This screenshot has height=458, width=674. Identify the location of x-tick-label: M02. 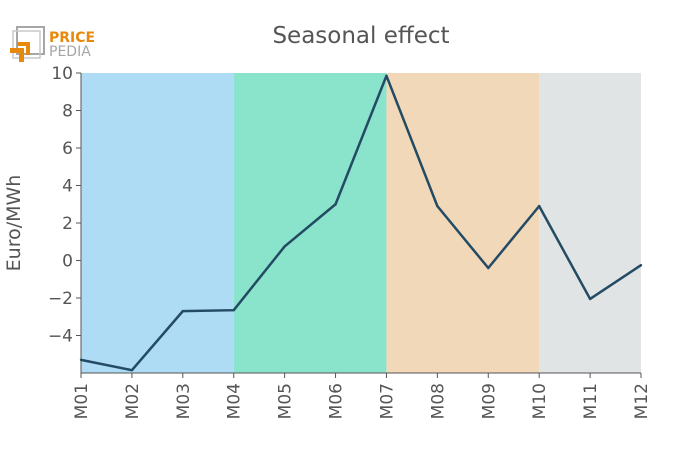
(133, 401).